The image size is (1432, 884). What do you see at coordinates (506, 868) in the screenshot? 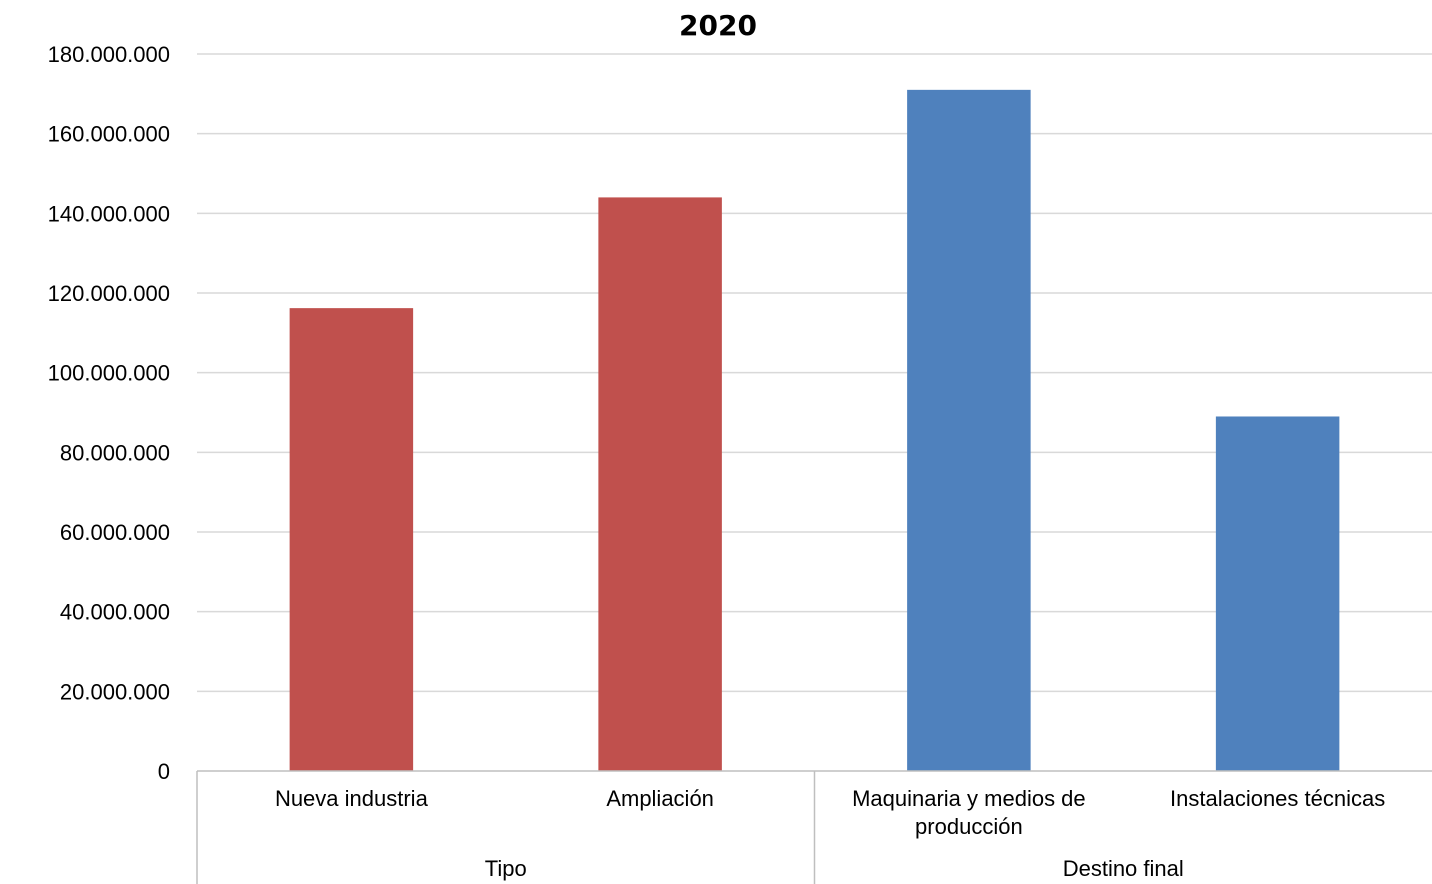
I see `x-group-label: Tipo` at bounding box center [506, 868].